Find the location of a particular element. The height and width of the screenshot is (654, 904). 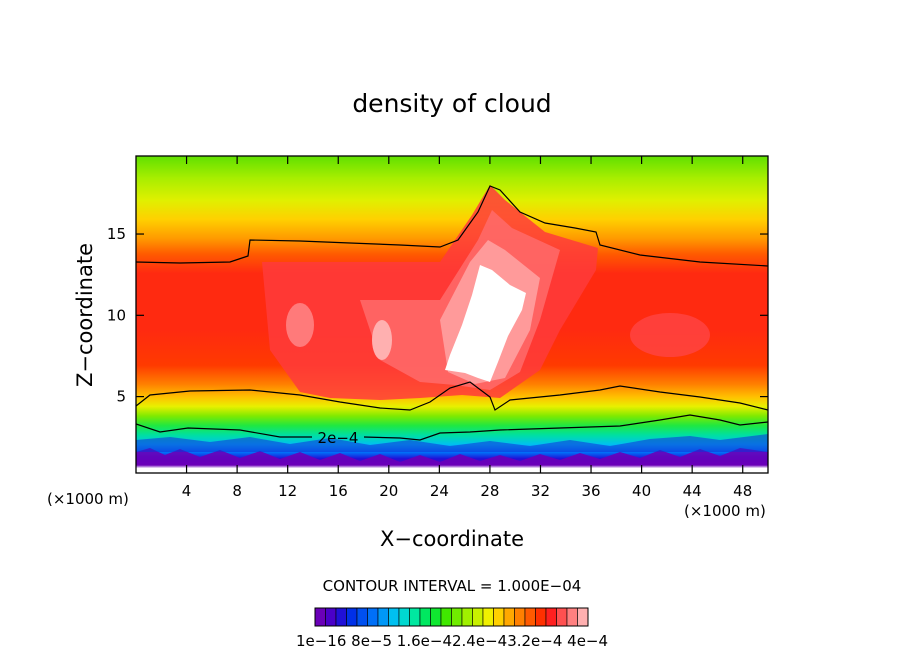

contour-interval: CONTOUR INTERVAL = 1.000E−04 is located at coordinates (452, 586).